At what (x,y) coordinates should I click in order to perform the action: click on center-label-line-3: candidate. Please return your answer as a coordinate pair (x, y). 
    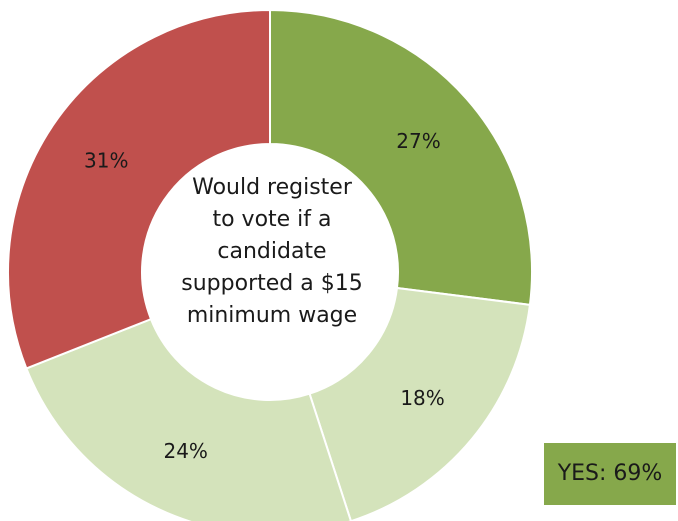
    Looking at the image, I should click on (272, 251).